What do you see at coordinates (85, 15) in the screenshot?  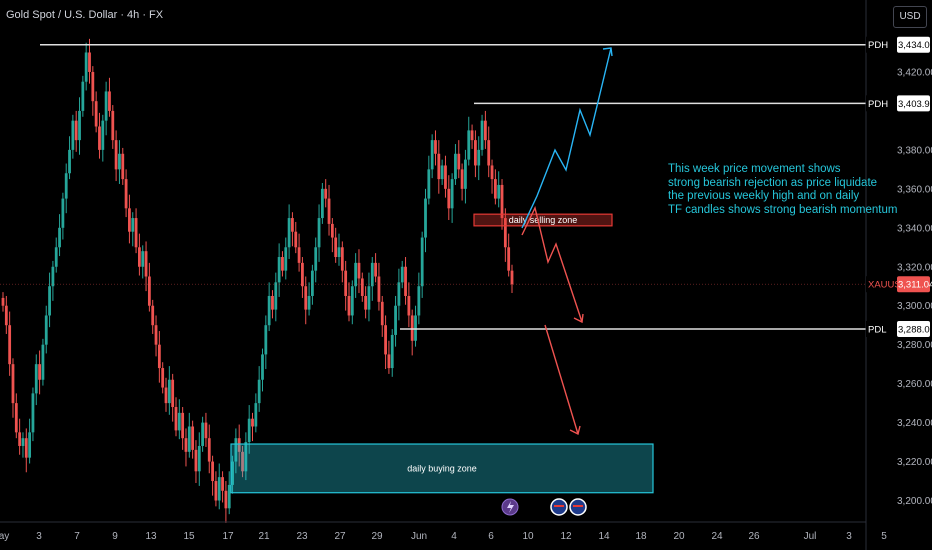 I see `symbol-title: Gold Spot / U.S. Dollar · 4h · FX` at bounding box center [85, 15].